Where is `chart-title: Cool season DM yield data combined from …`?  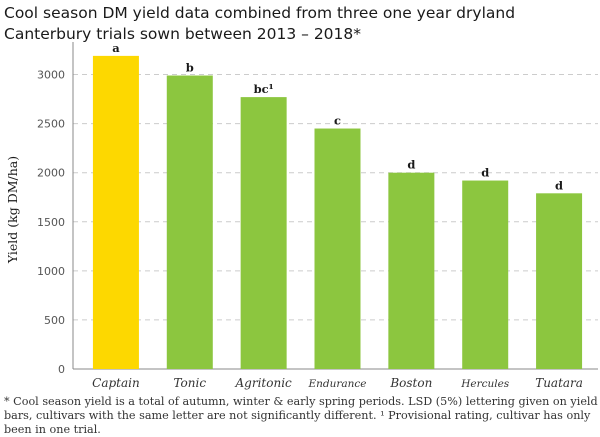
chart-title: Cool season DM yield data combined from … is located at coordinates (260, 23).